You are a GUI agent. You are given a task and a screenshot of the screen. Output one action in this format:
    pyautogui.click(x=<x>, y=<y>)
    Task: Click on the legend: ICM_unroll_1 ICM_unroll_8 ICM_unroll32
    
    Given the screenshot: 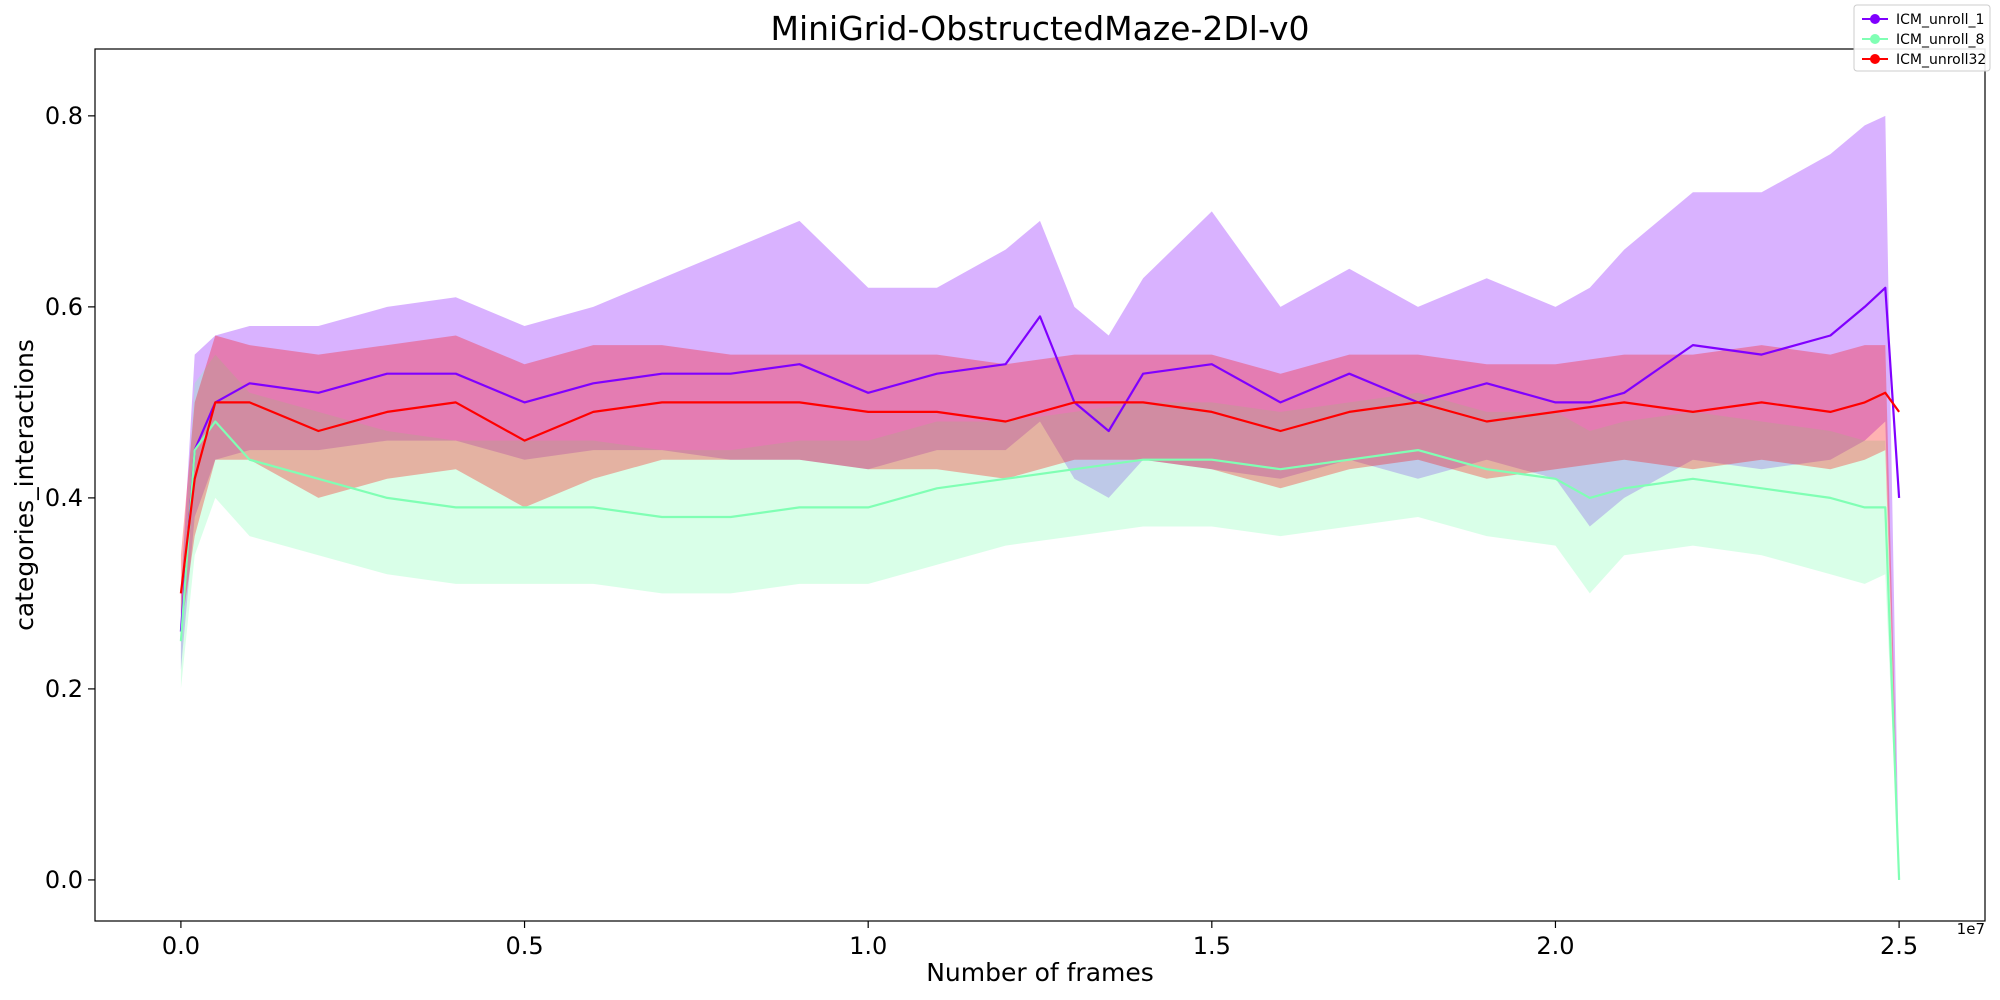 What is the action you would take?
    pyautogui.click(x=1922, y=38)
    